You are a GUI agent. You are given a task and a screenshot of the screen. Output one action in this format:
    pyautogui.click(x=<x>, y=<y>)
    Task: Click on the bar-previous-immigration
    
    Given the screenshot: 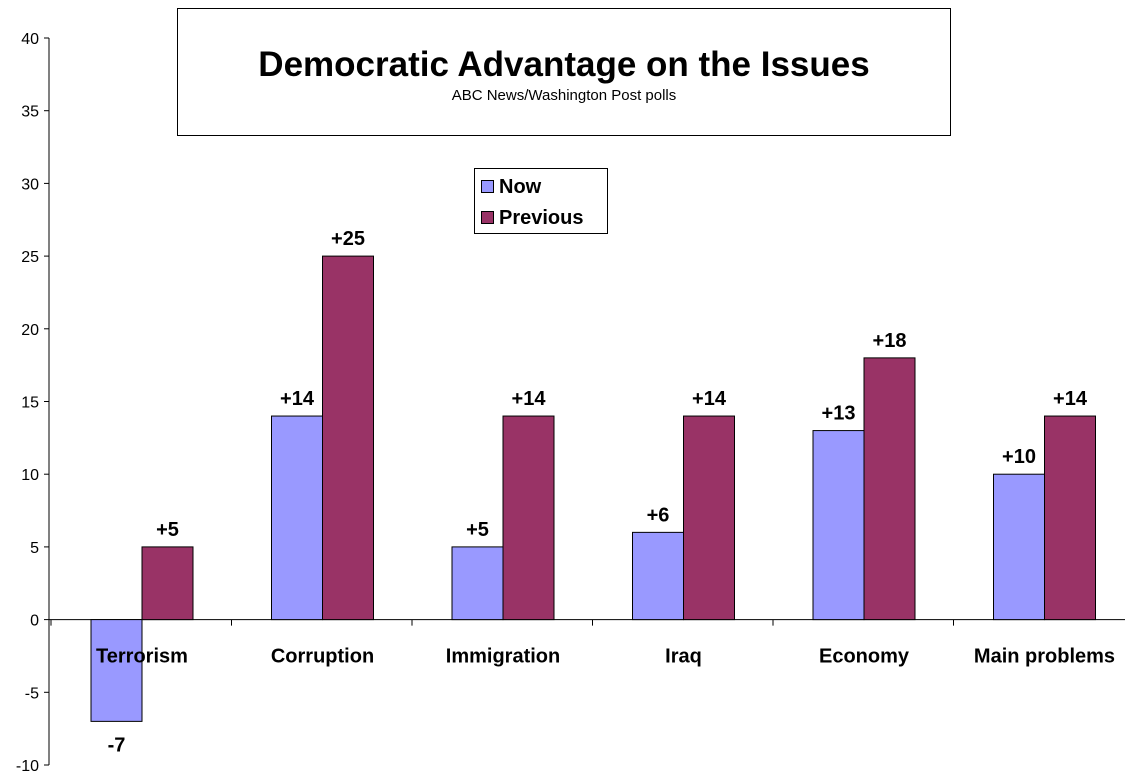 What is the action you would take?
    pyautogui.click(x=528, y=518)
    